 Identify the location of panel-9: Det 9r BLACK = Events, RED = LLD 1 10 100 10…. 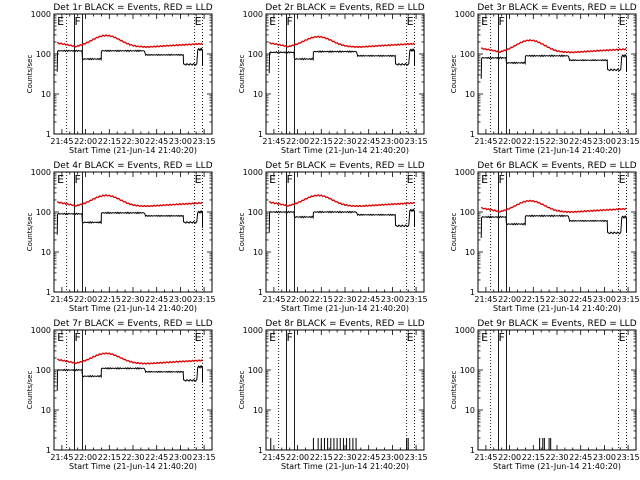
(545, 395).